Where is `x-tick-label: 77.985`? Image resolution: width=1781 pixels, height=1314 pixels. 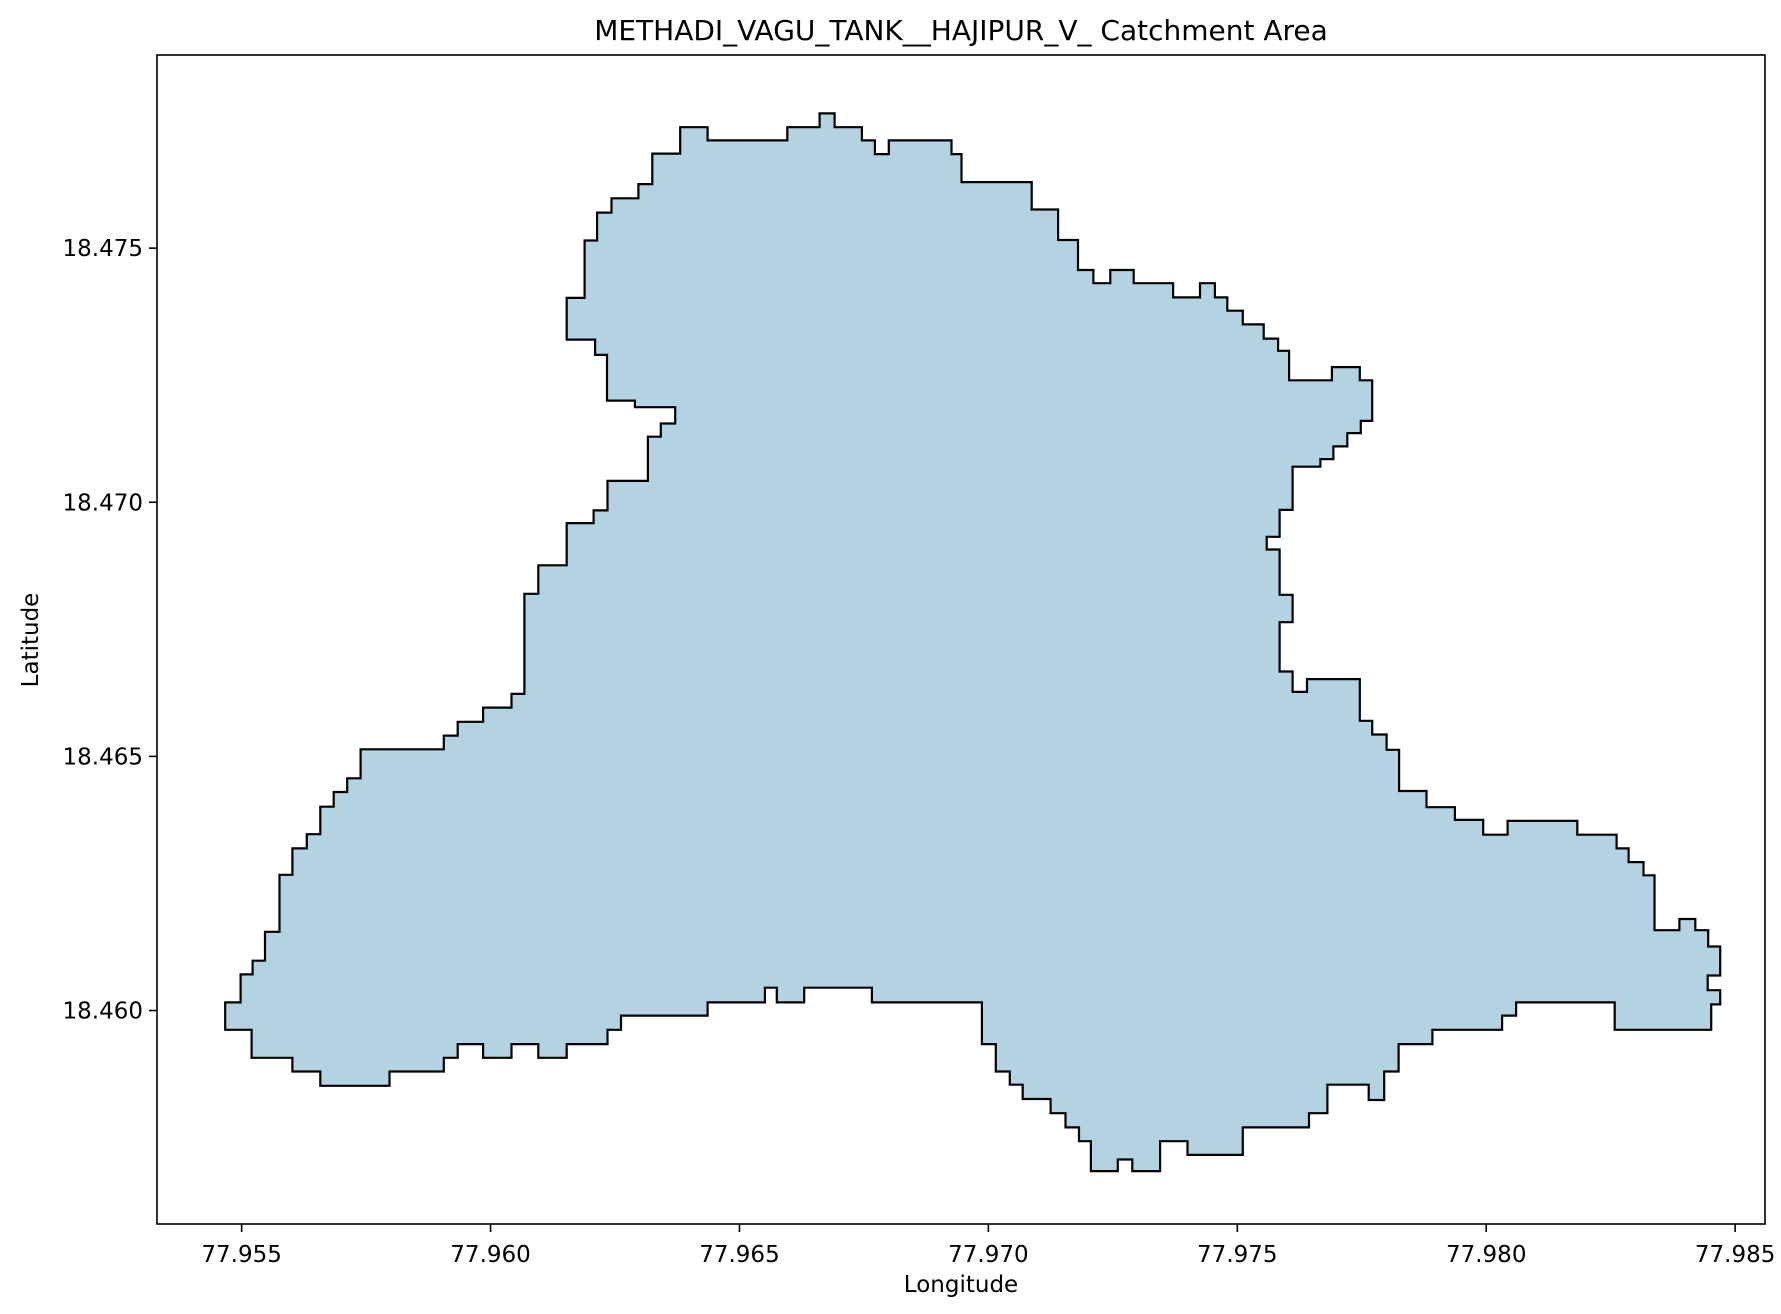 x-tick-label: 77.985 is located at coordinates (1735, 1255).